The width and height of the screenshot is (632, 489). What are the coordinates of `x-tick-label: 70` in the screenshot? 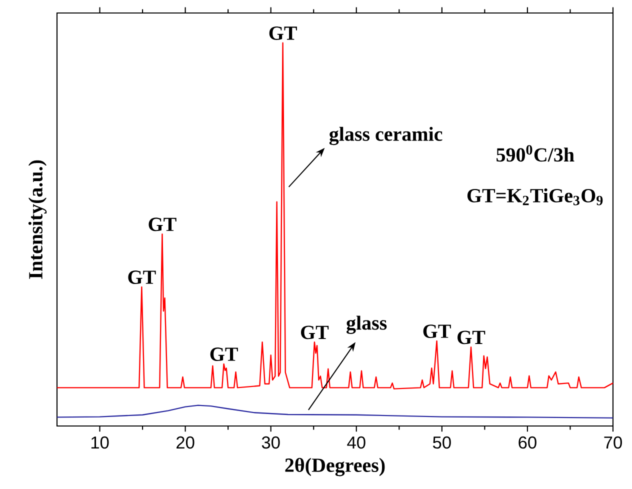 It's located at (613, 442).